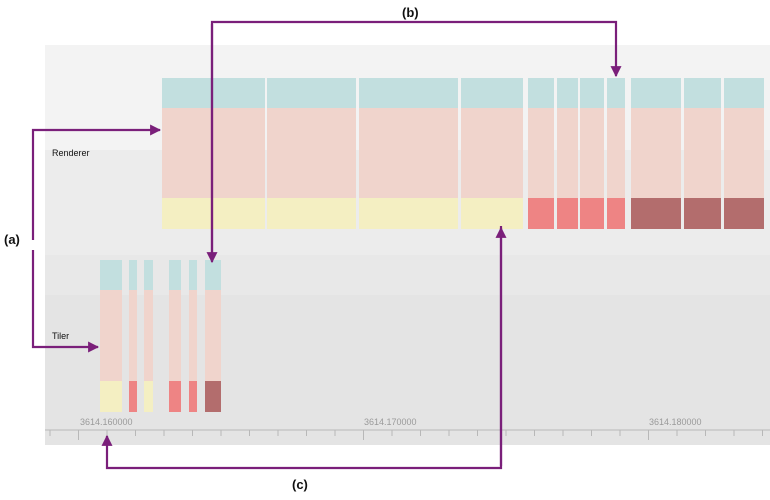  What do you see at coordinates (492, 213) in the screenshot?
I see `renderer-block-3-bottom` at bounding box center [492, 213].